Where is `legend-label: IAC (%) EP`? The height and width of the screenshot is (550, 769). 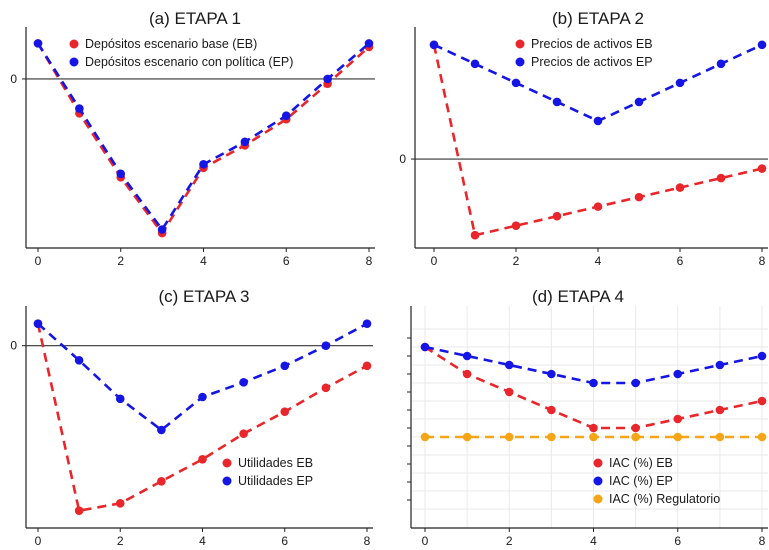 legend-label: IAC (%) EP is located at coordinates (641, 481).